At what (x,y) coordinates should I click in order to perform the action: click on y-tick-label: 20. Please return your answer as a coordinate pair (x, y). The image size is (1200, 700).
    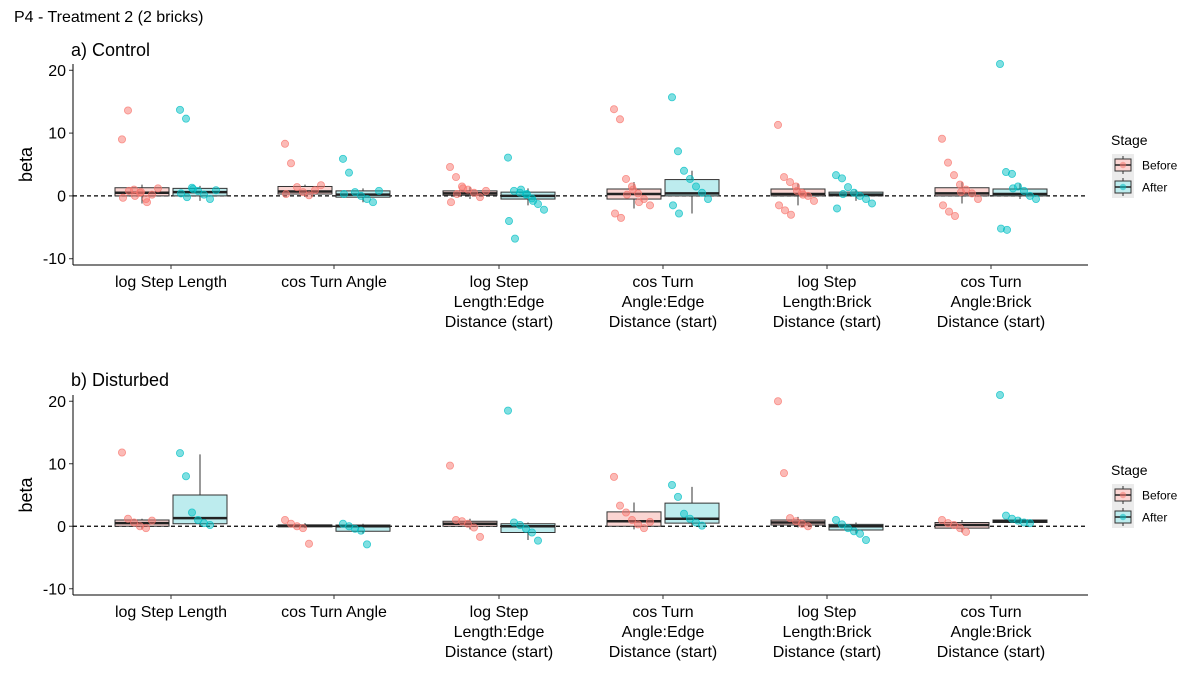
    Looking at the image, I should click on (57, 402).